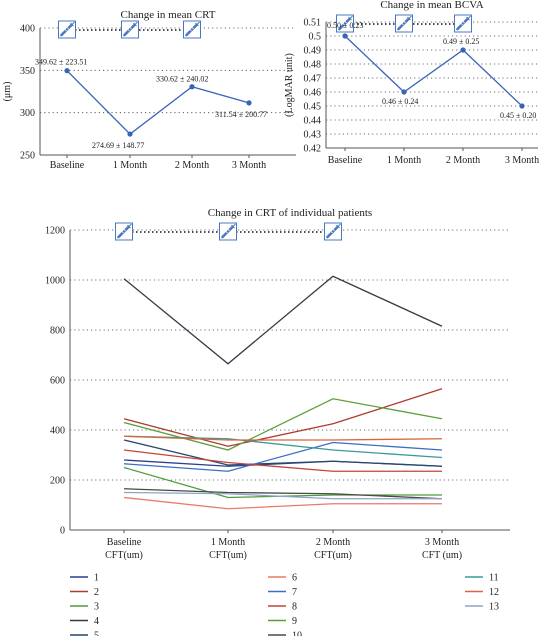  What do you see at coordinates (96, 633) in the screenshot?
I see `legend-label: 5` at bounding box center [96, 633].